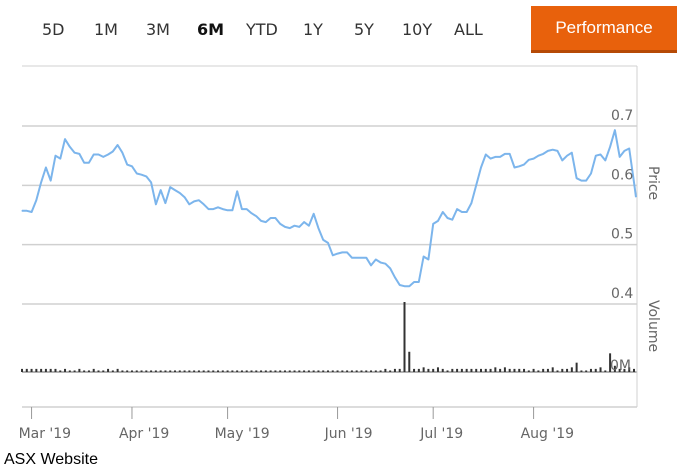  I want to click on range-tab-5d: 5D, so click(53, 29).